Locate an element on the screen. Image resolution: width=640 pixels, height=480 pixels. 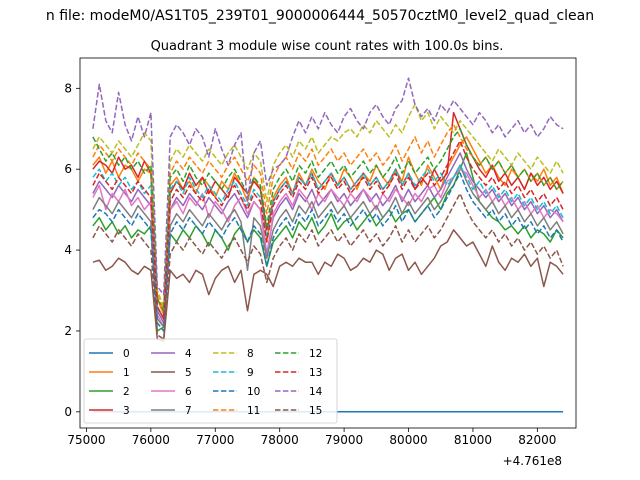
y-tick-label: 8 is located at coordinates (68, 88).